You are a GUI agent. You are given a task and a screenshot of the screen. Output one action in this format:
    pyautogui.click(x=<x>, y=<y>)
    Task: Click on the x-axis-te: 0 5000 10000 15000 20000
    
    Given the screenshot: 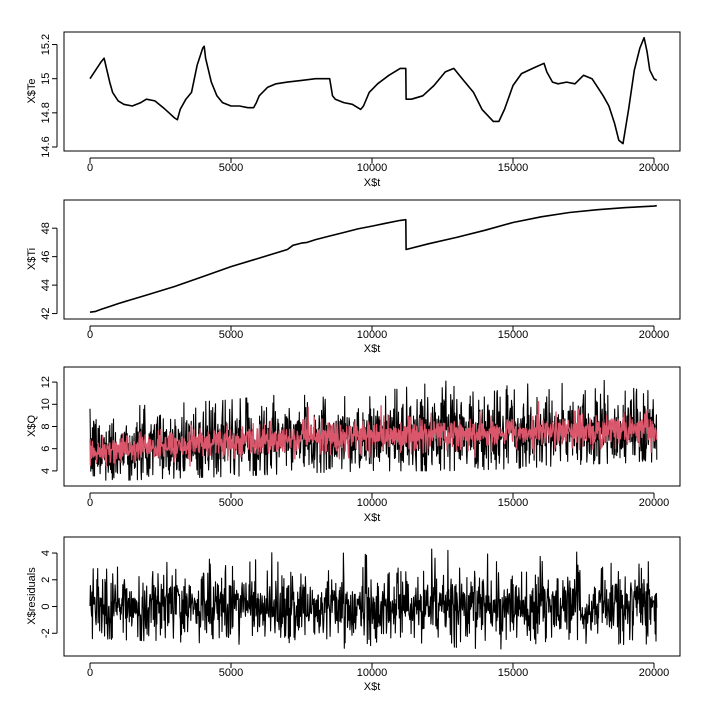 What is the action you would take?
    pyautogui.click(x=378, y=165)
    